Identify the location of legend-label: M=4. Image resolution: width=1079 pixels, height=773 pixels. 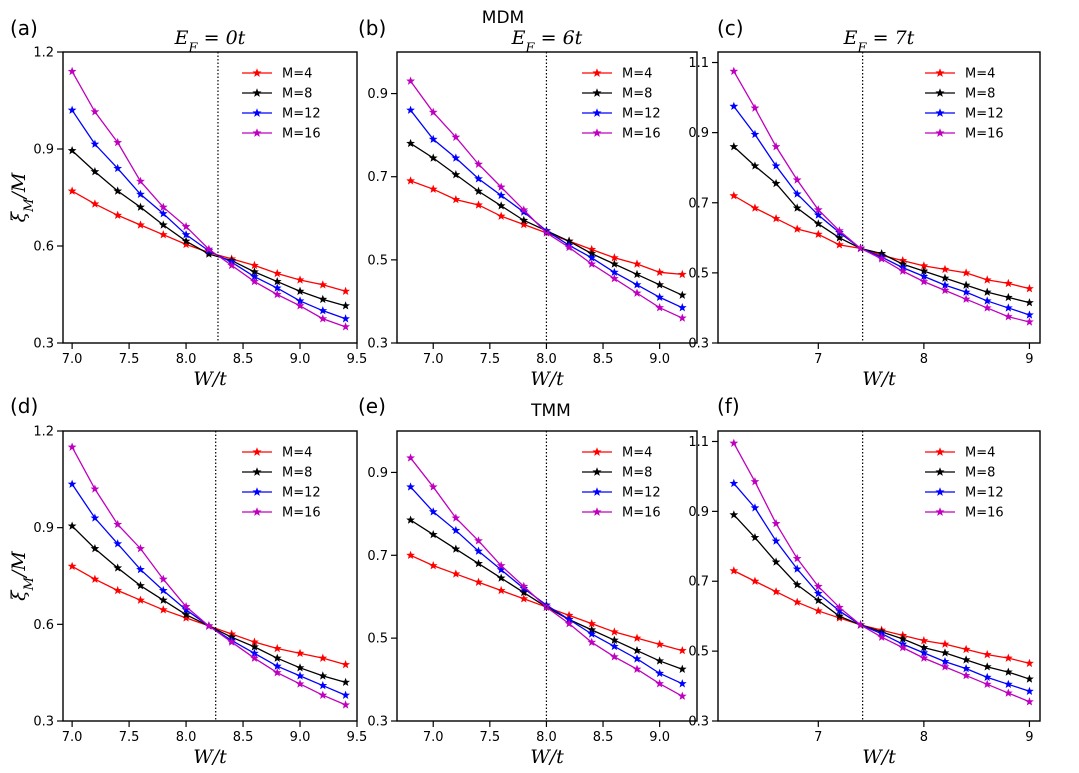
(637, 74).